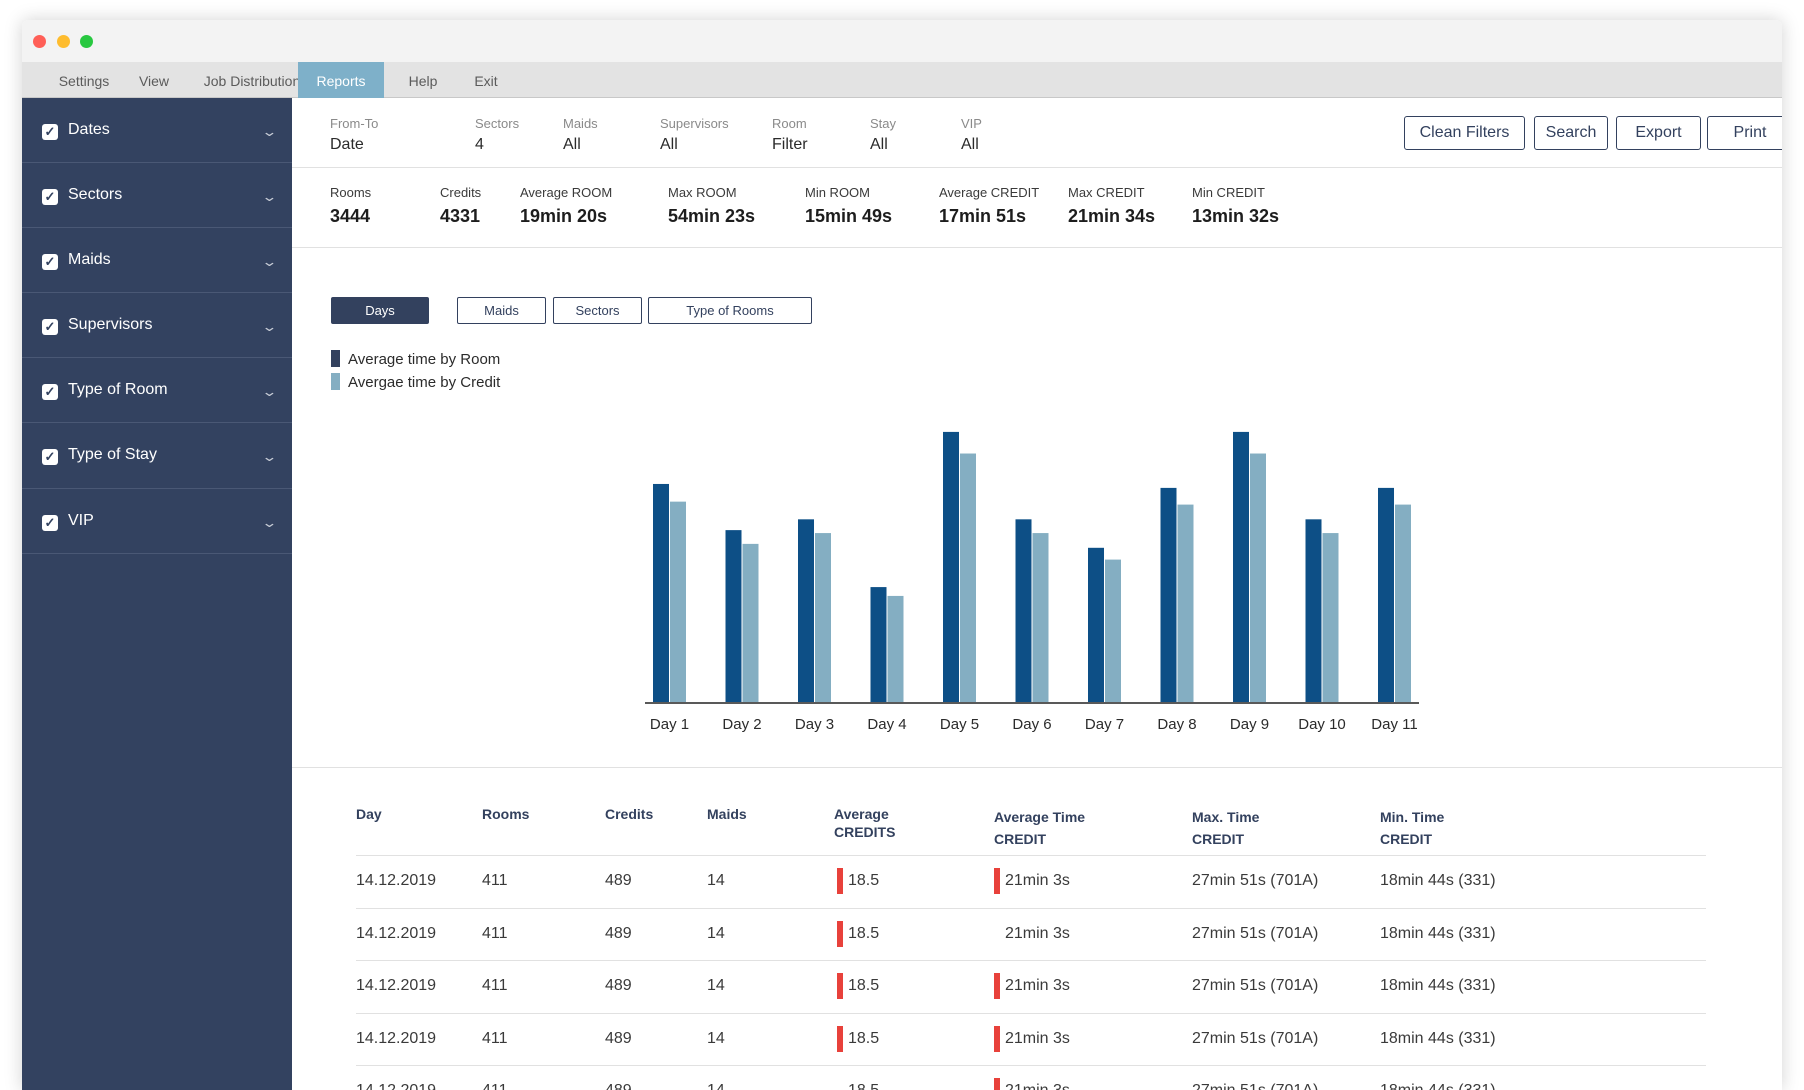 The image size is (1804, 1090). Describe the element at coordinates (1571, 133) in the screenshot. I see `search-button: Search` at that location.